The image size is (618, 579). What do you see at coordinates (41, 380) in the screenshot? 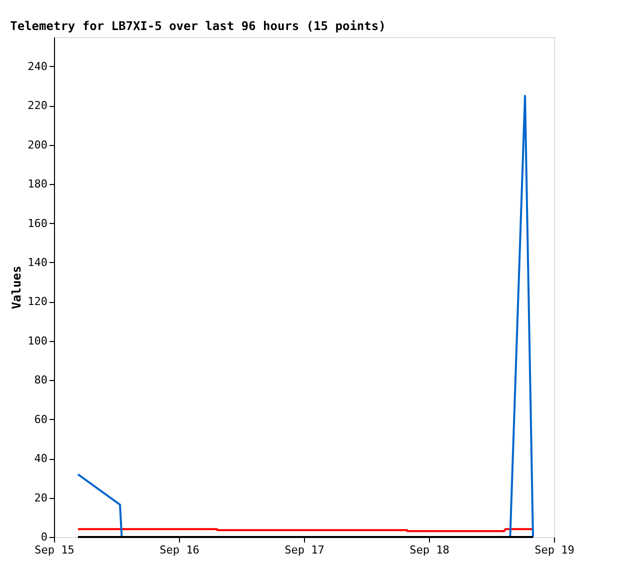
I see `y-tick-label: 80` at bounding box center [41, 380].